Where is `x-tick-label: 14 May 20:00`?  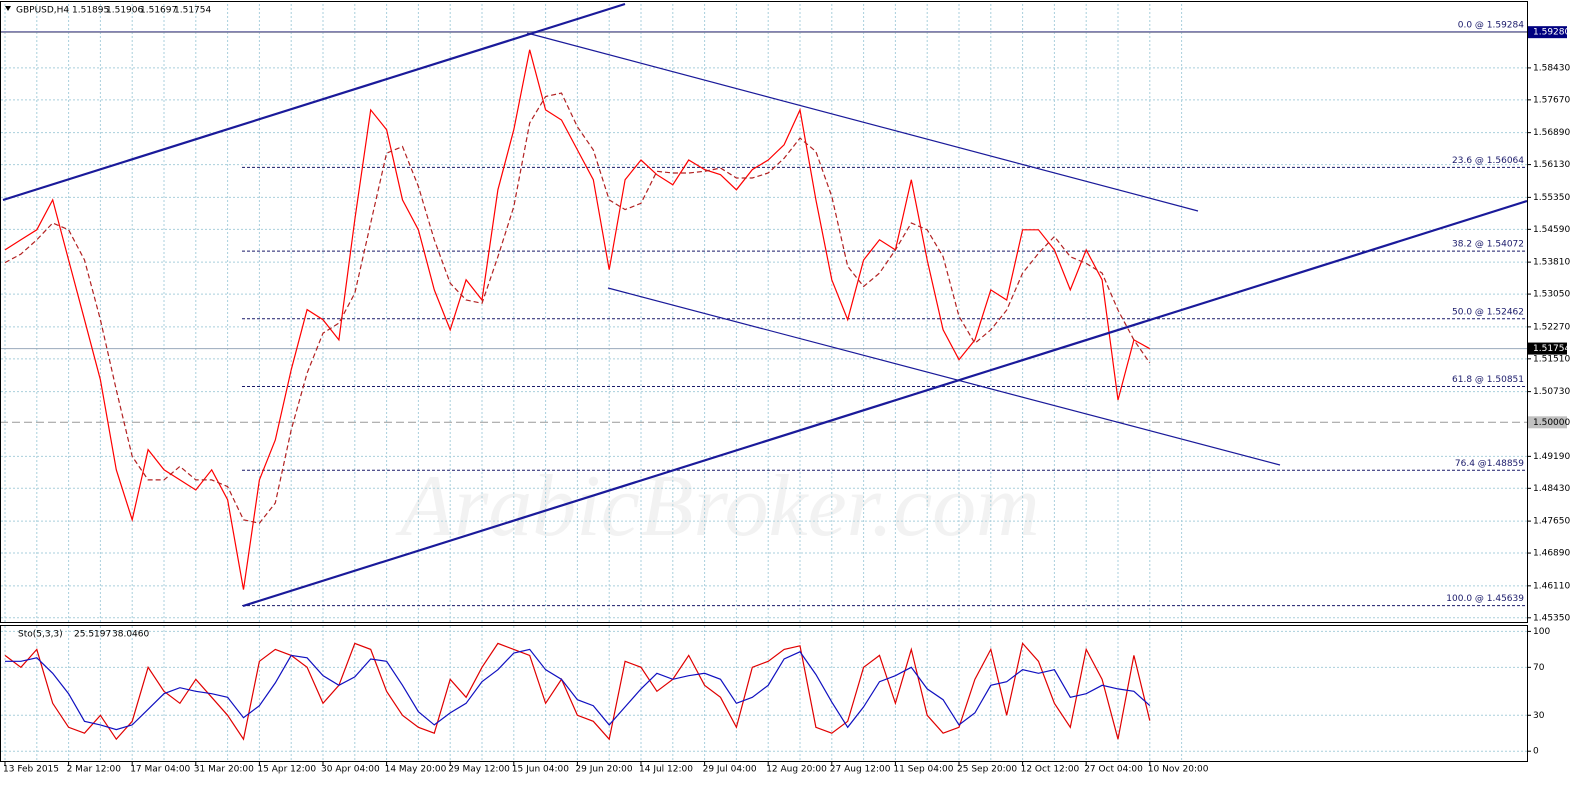
x-tick-label: 14 May 20:00 is located at coordinates (416, 770).